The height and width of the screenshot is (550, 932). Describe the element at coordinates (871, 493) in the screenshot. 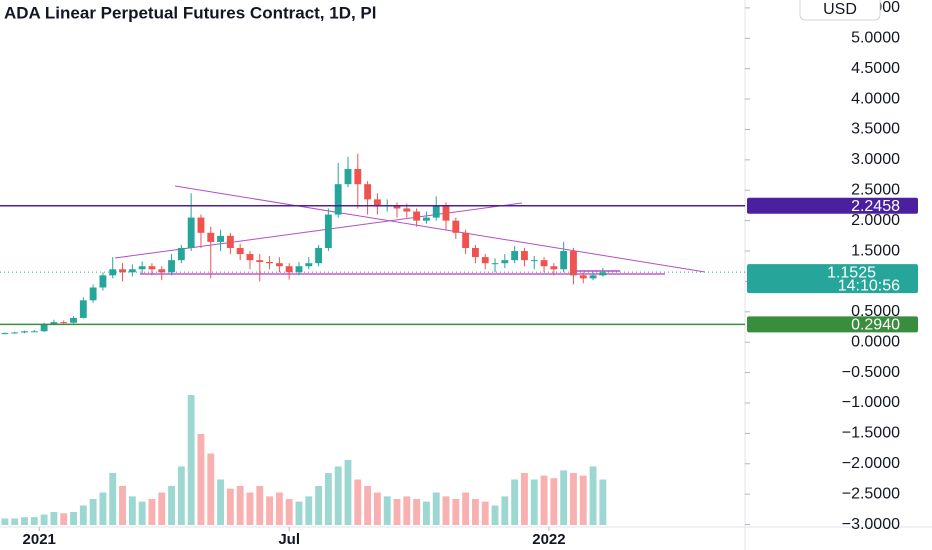

I see `y-tick-label: −2.5000` at that location.